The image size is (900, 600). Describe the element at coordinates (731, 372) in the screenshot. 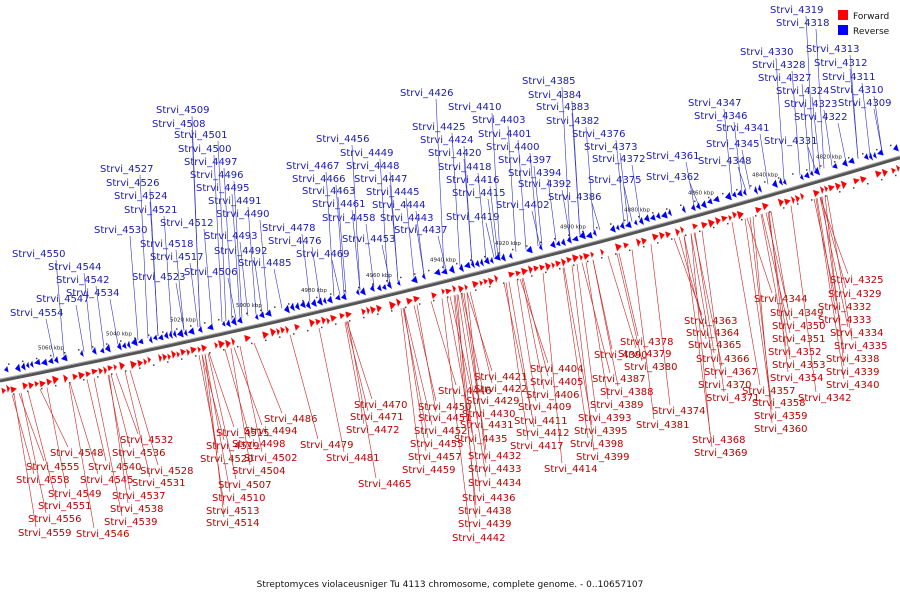

I see `forward-gene-label: Strvi_4367` at that location.